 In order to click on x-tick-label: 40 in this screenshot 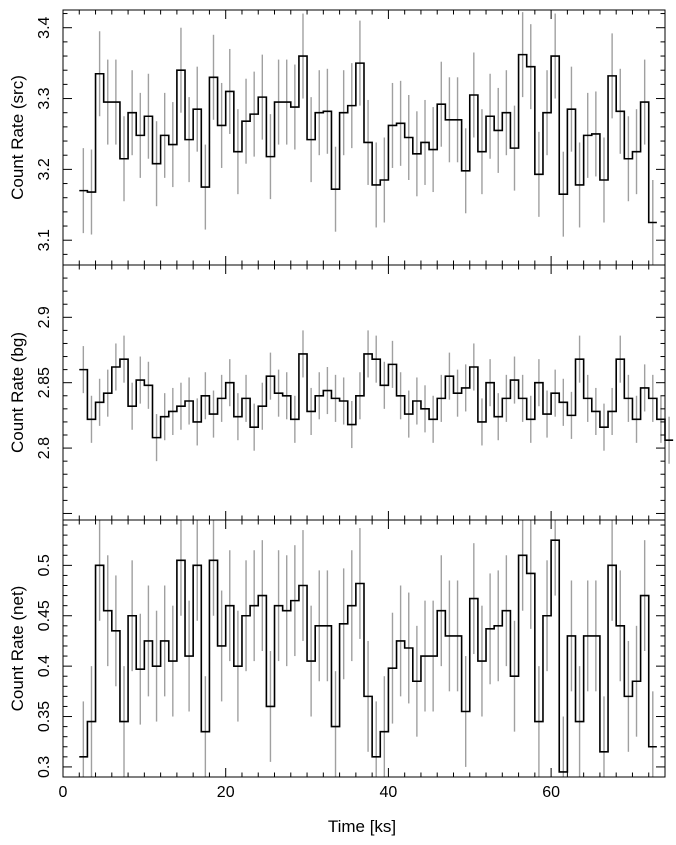, I will do `click(389, 792)`.